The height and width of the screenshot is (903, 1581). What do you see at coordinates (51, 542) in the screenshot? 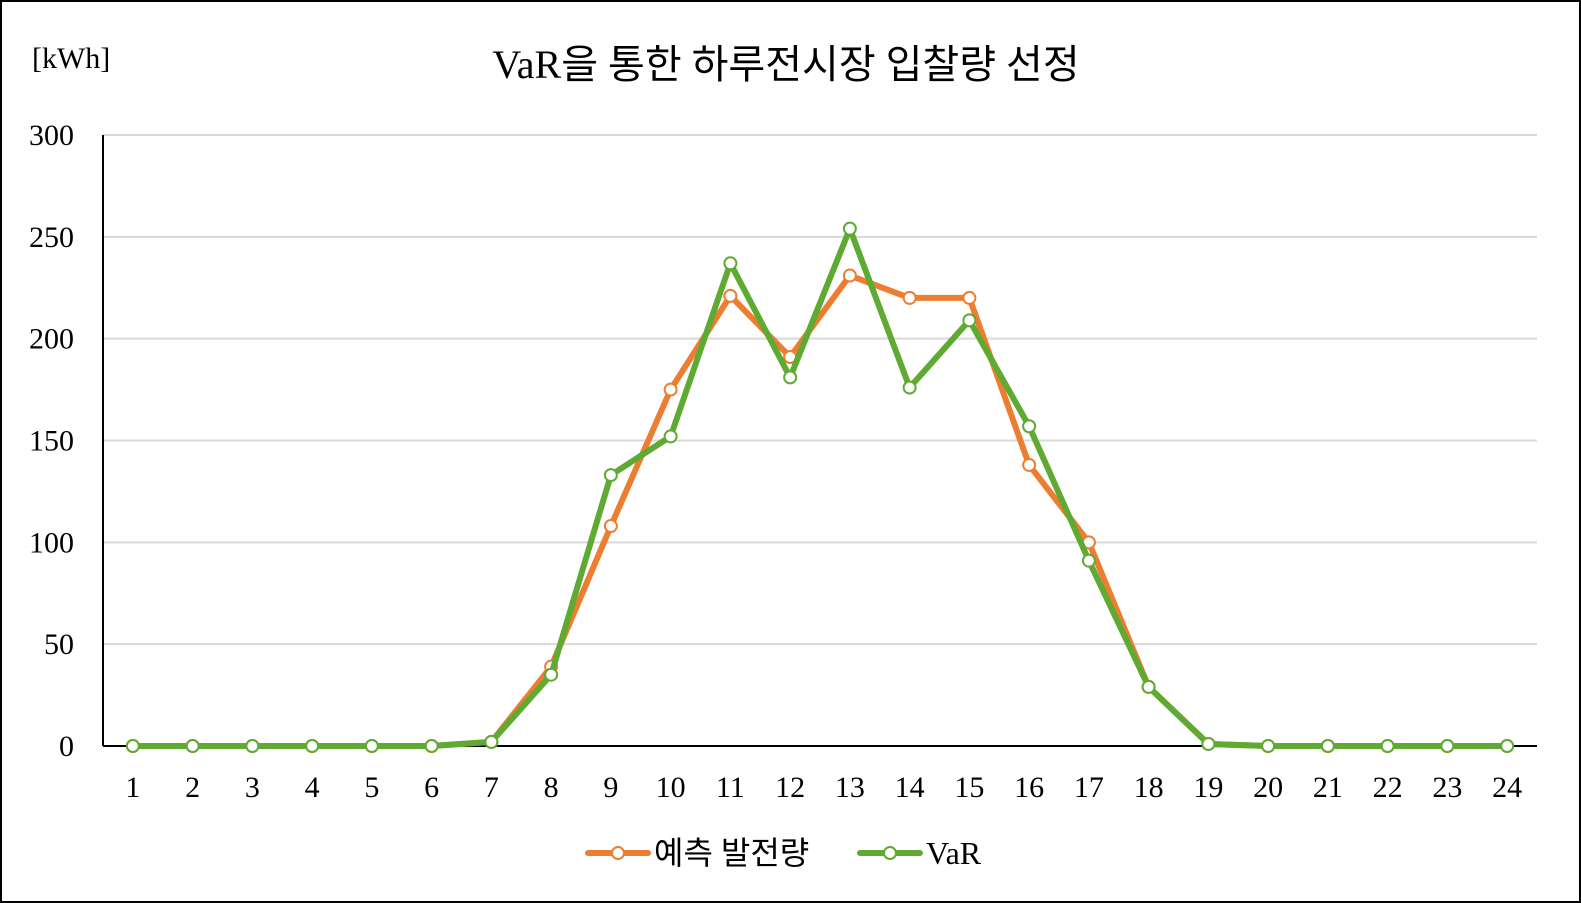
I see `y-tick-label: 100` at bounding box center [51, 542].